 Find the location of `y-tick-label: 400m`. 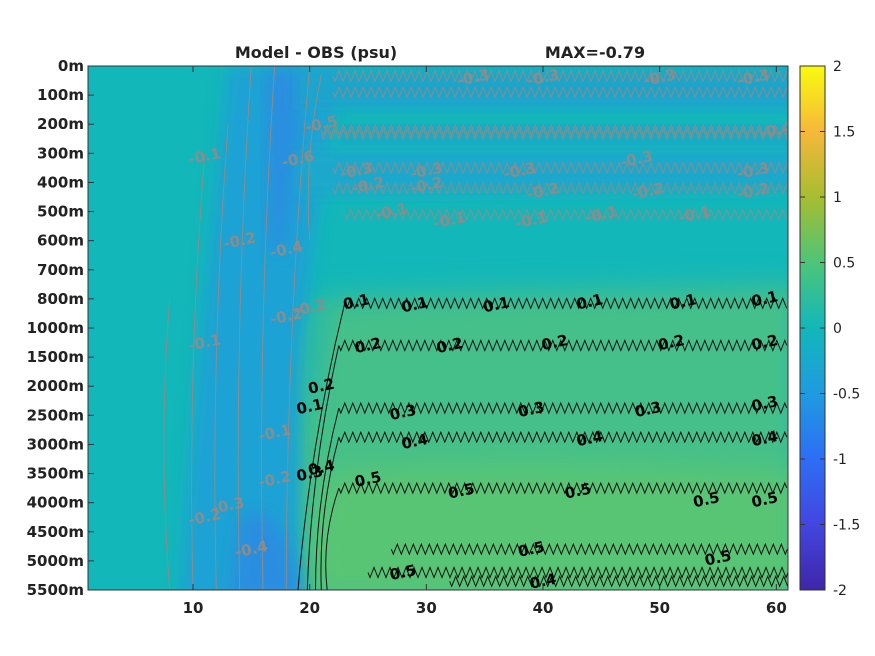

y-tick-label: 400m is located at coordinates (60, 182).